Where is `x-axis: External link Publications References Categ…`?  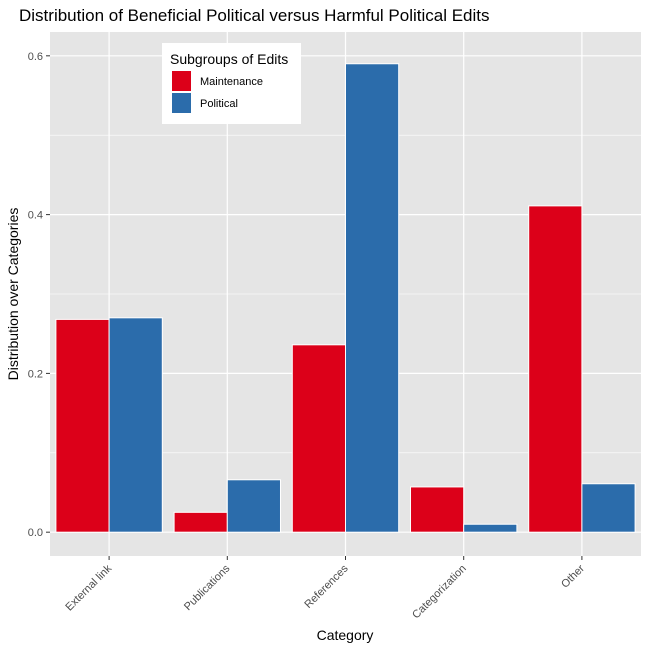 x-axis: External link Publications References Categ… is located at coordinates (325, 588).